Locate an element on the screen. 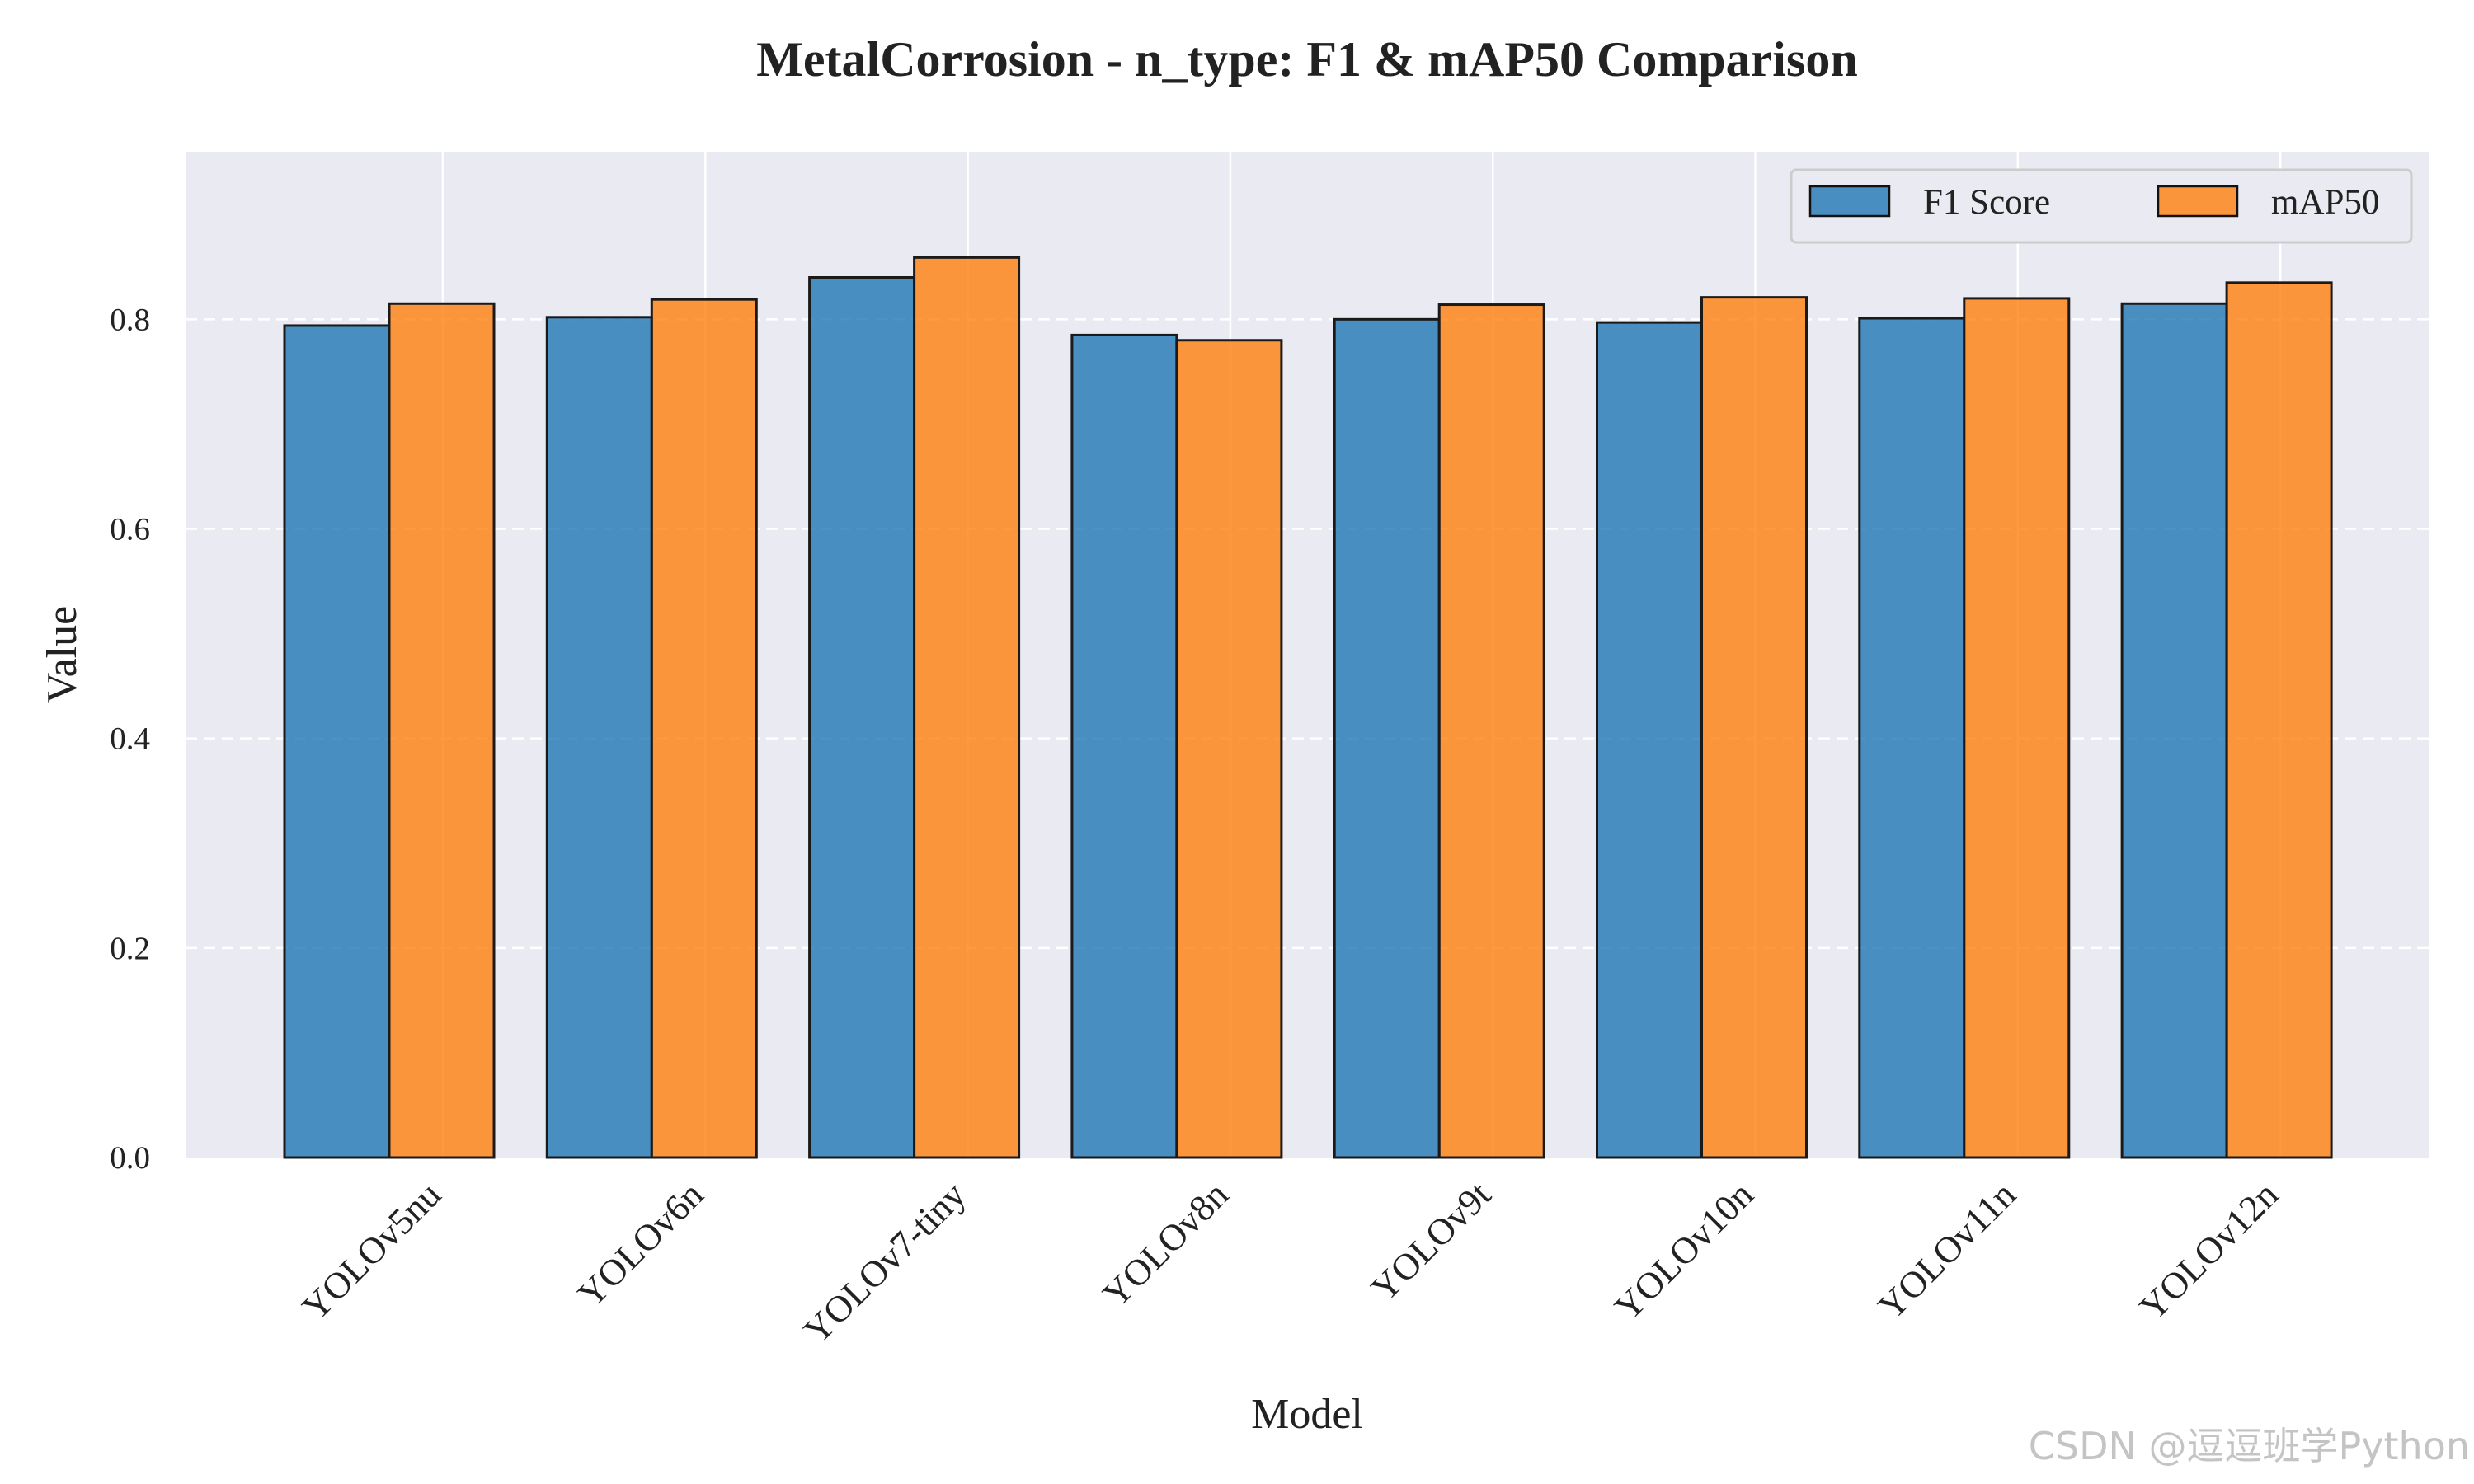 The width and height of the screenshot is (2474, 1484). bar-f1-score-yolov12n is located at coordinates (2174, 730).